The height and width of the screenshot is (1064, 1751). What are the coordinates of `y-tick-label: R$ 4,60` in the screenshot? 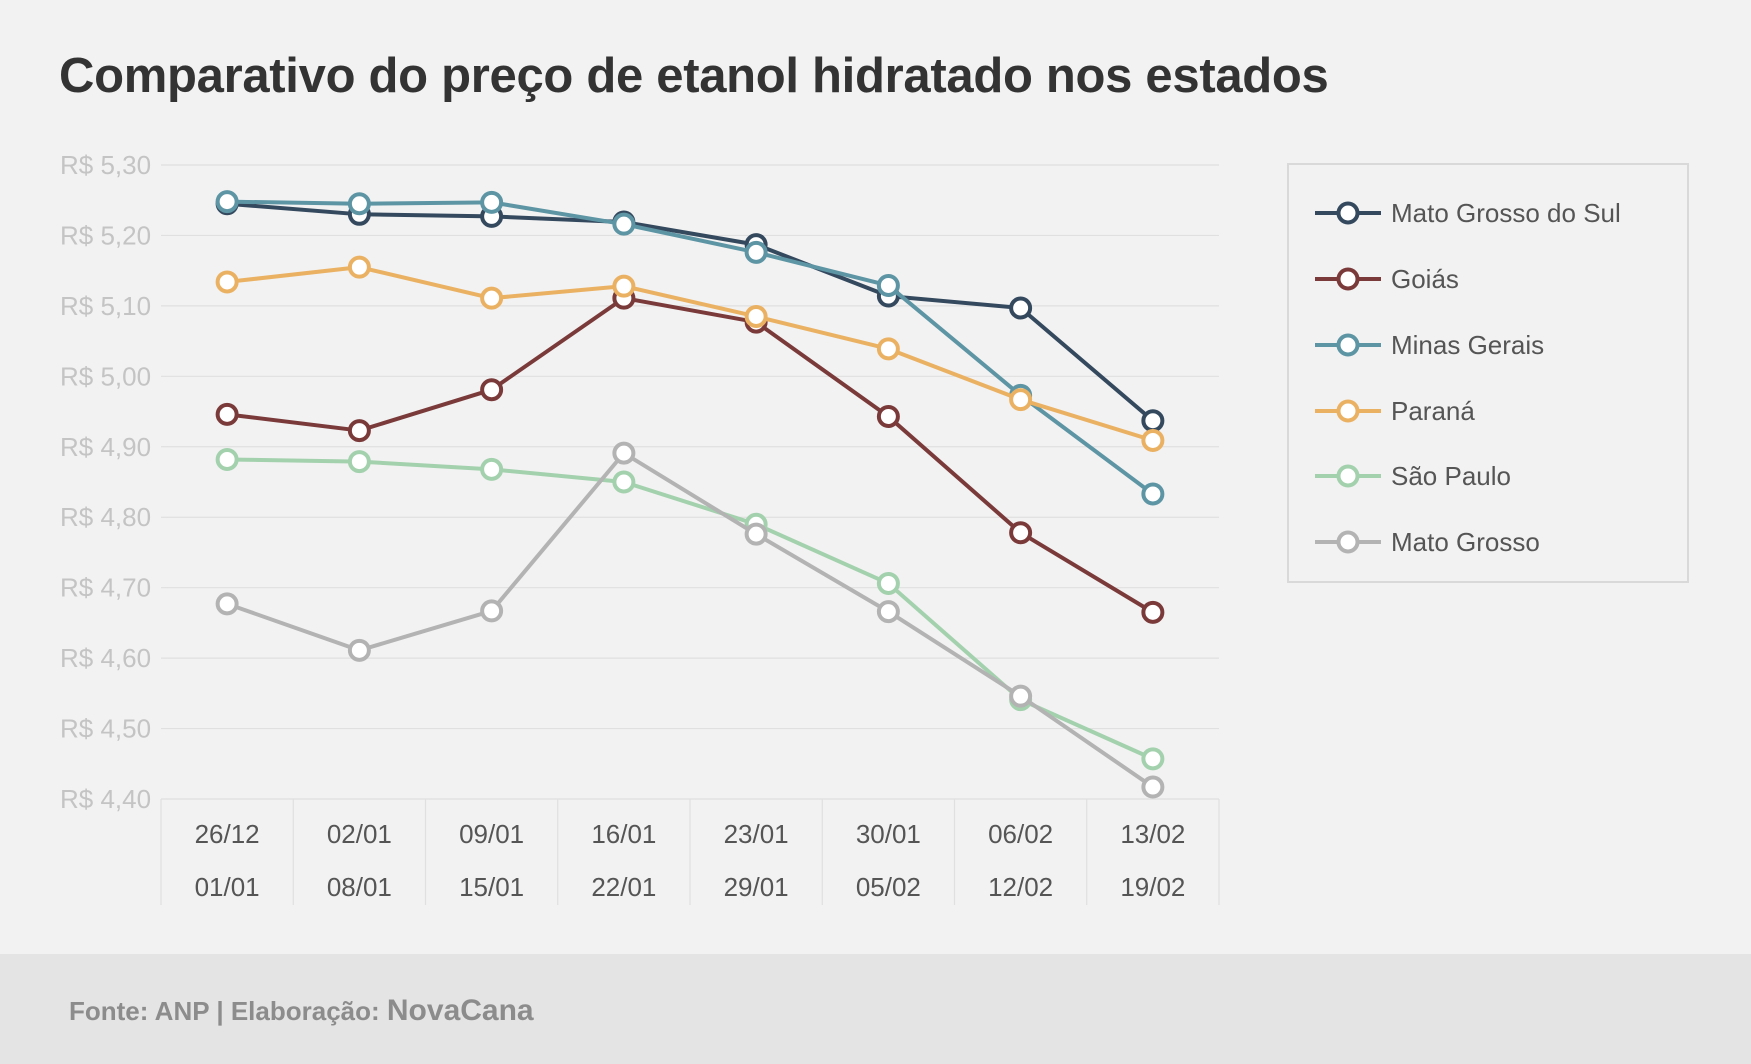 It's located at (105, 658).